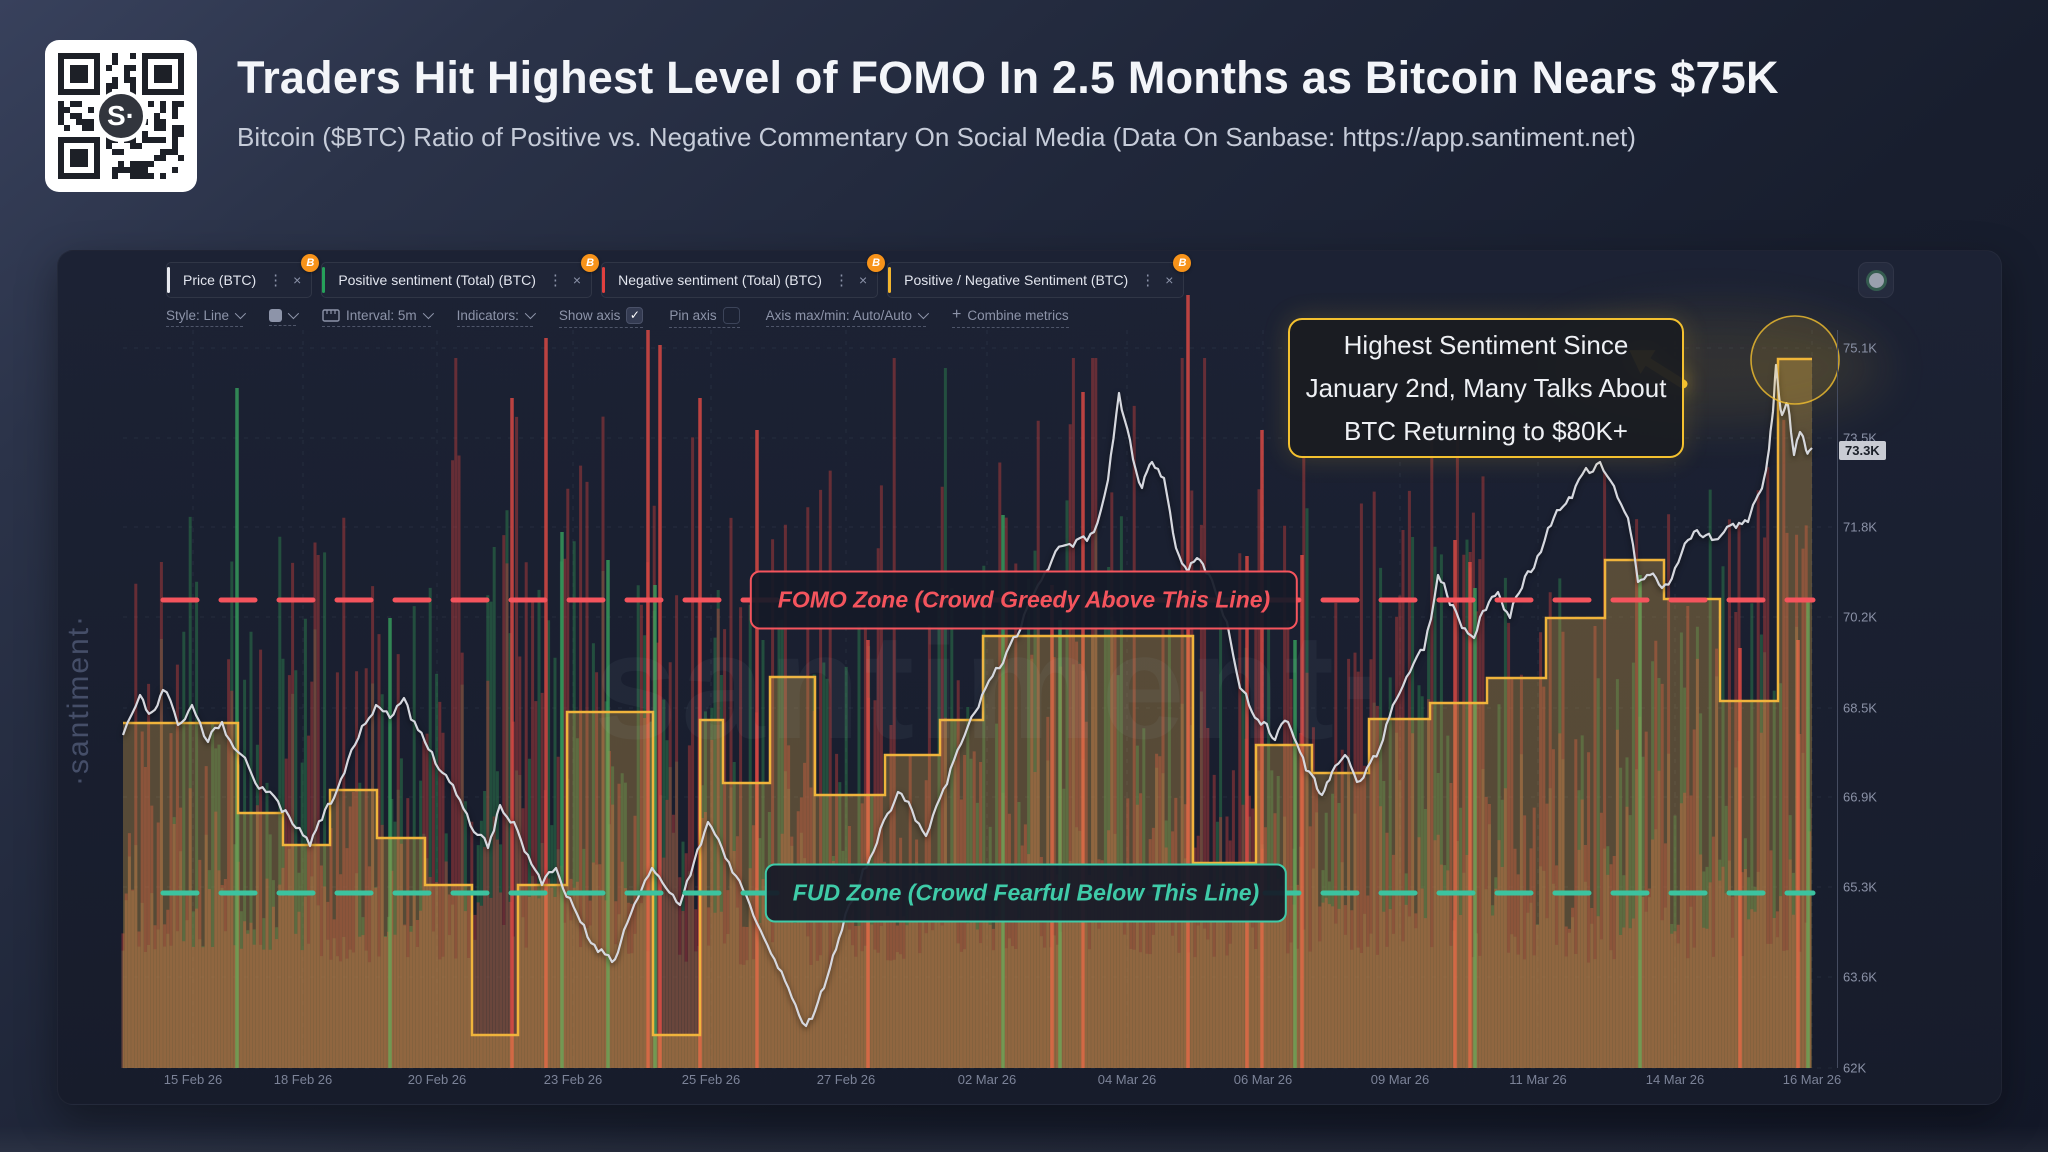 The width and height of the screenshot is (2048, 1152). I want to click on y-axis-tick-label: 75.1K, so click(1860, 348).